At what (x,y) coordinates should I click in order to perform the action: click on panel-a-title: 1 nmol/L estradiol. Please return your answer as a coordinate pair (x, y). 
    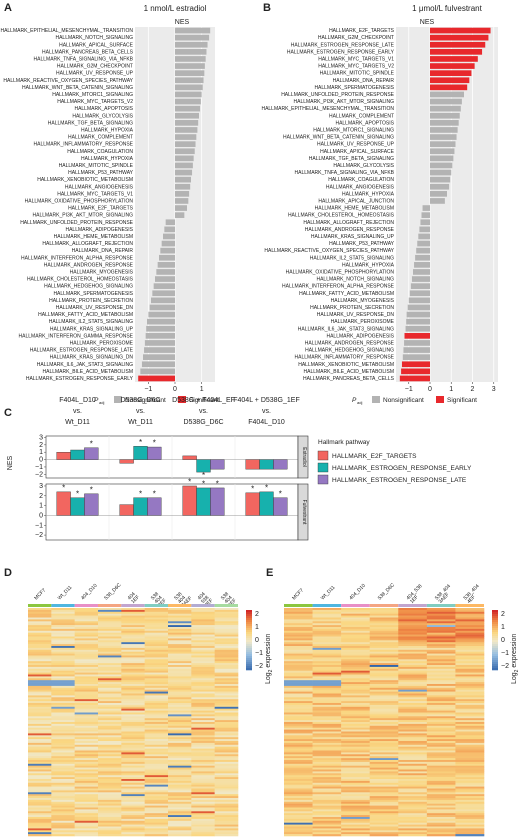
    Looking at the image, I should click on (175, 8).